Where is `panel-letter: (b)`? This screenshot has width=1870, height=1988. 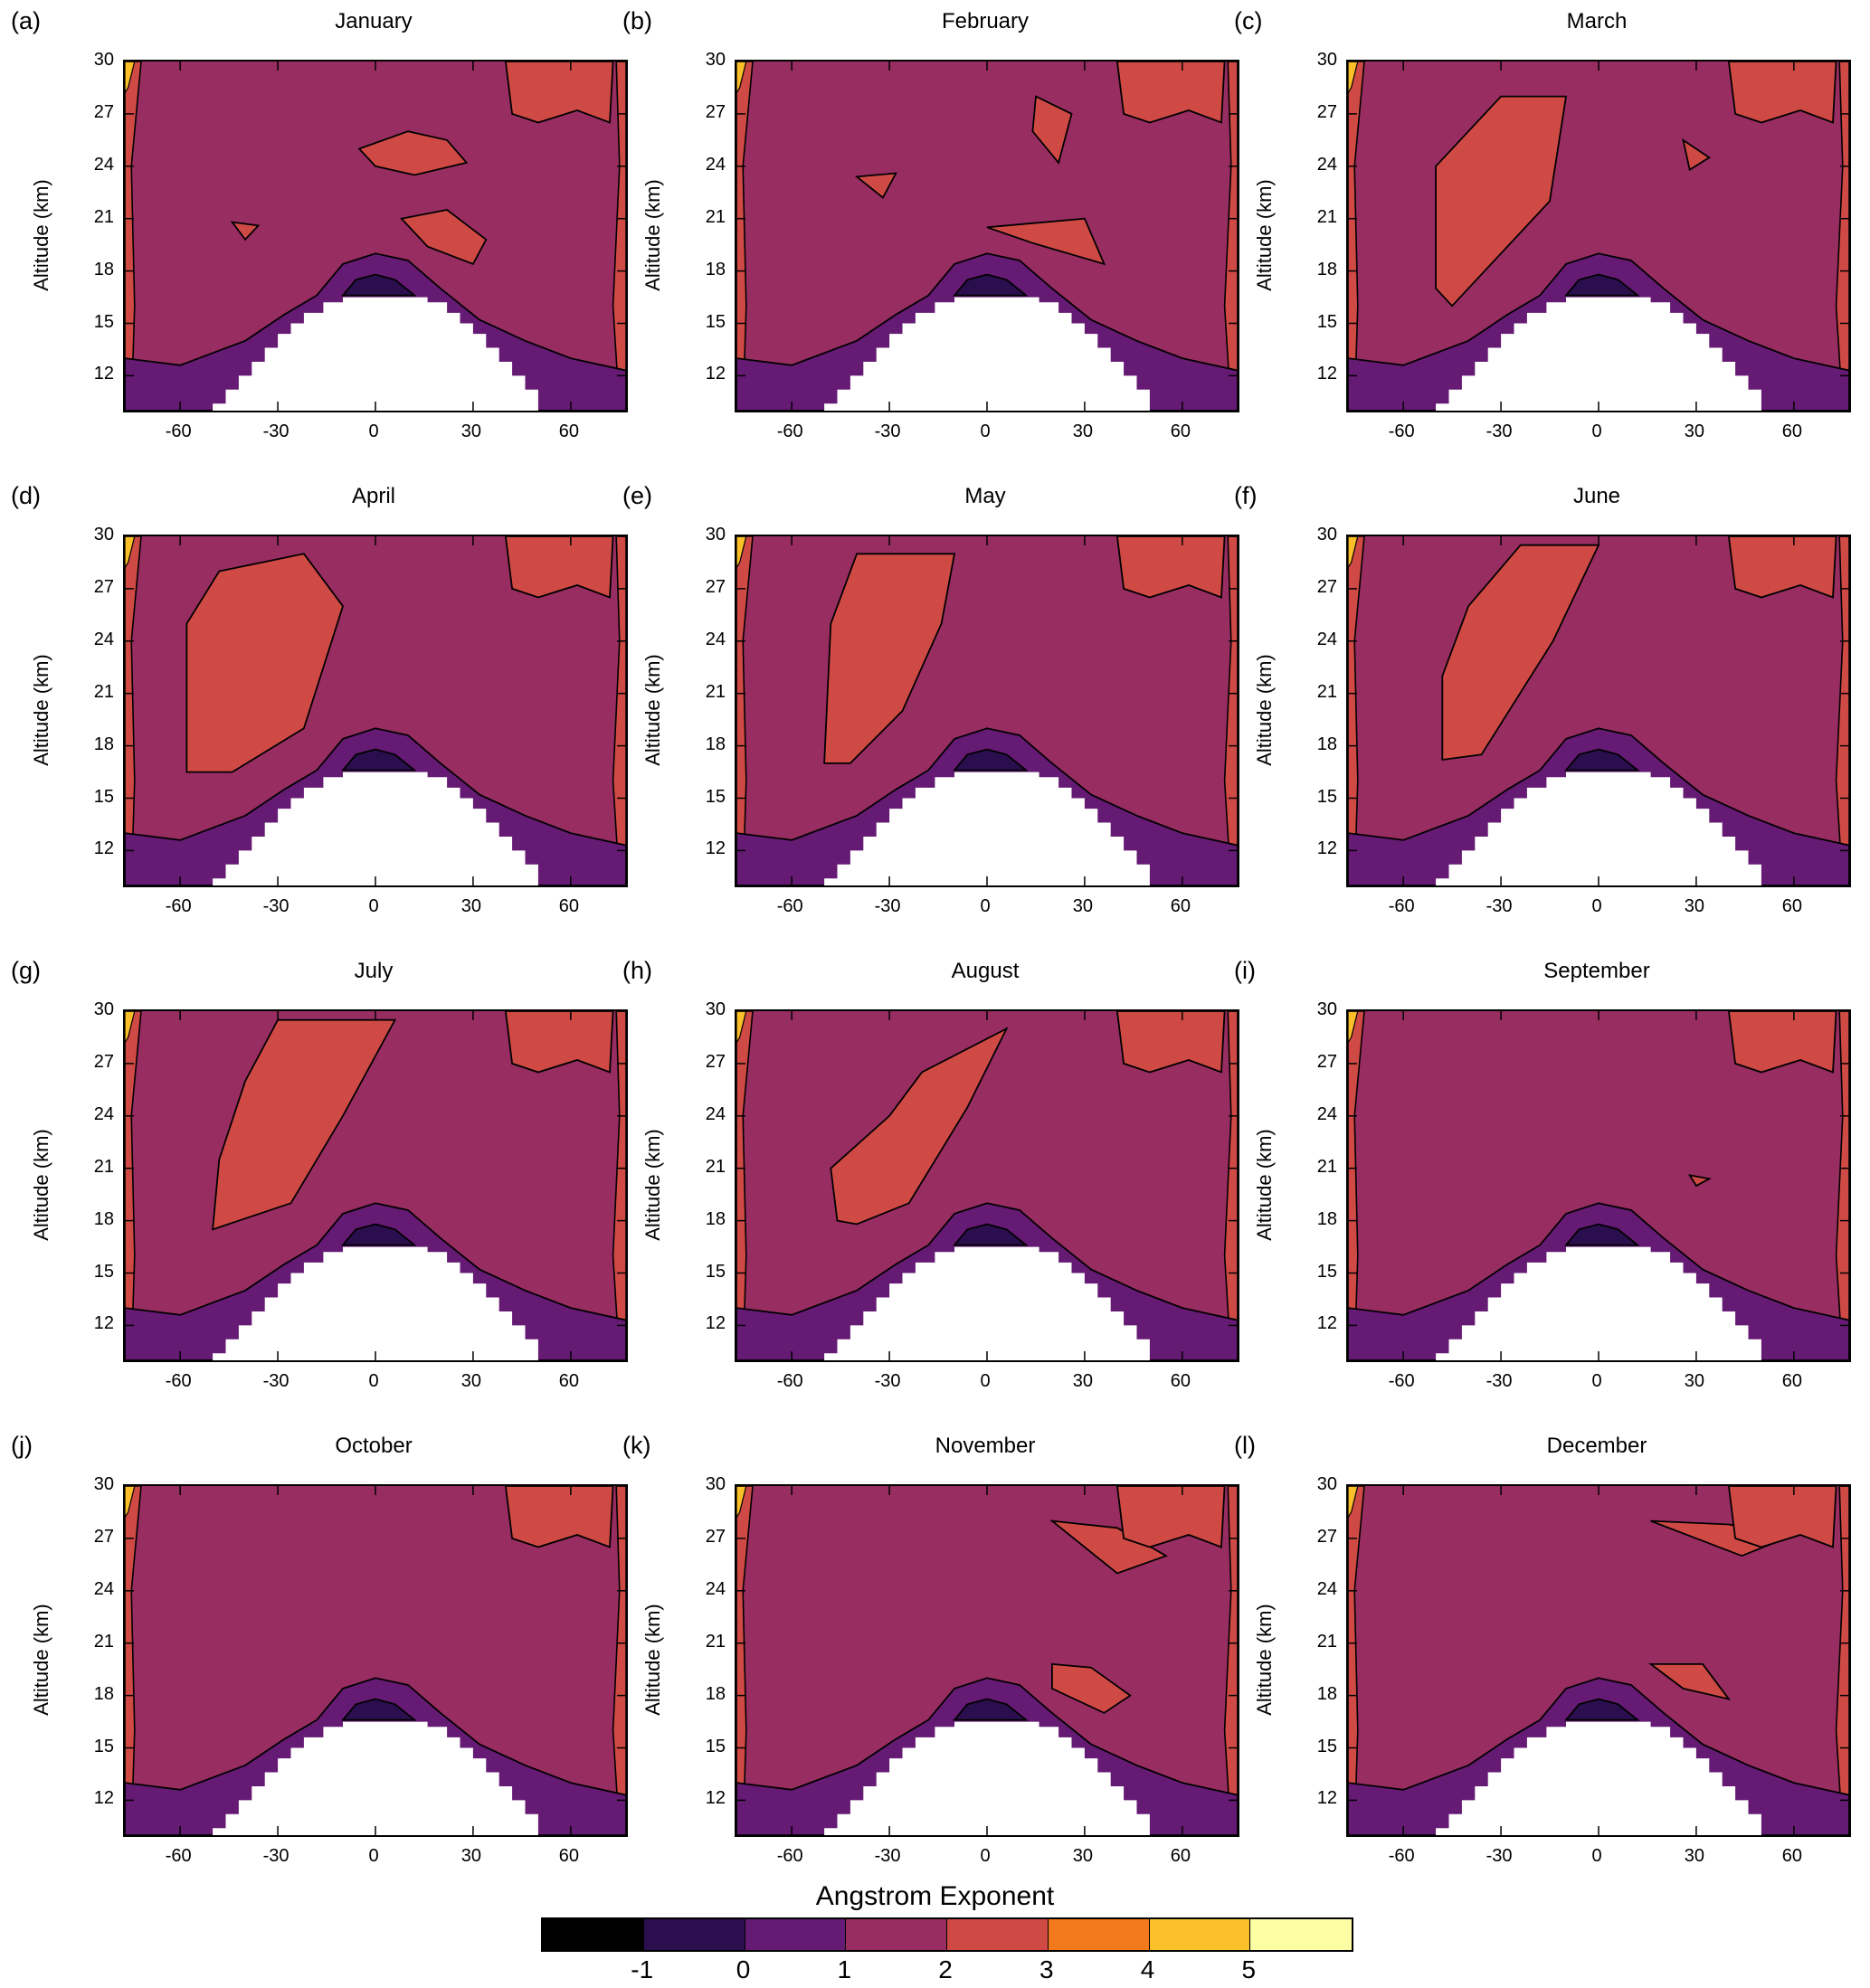
panel-letter: (b) is located at coordinates (637, 20).